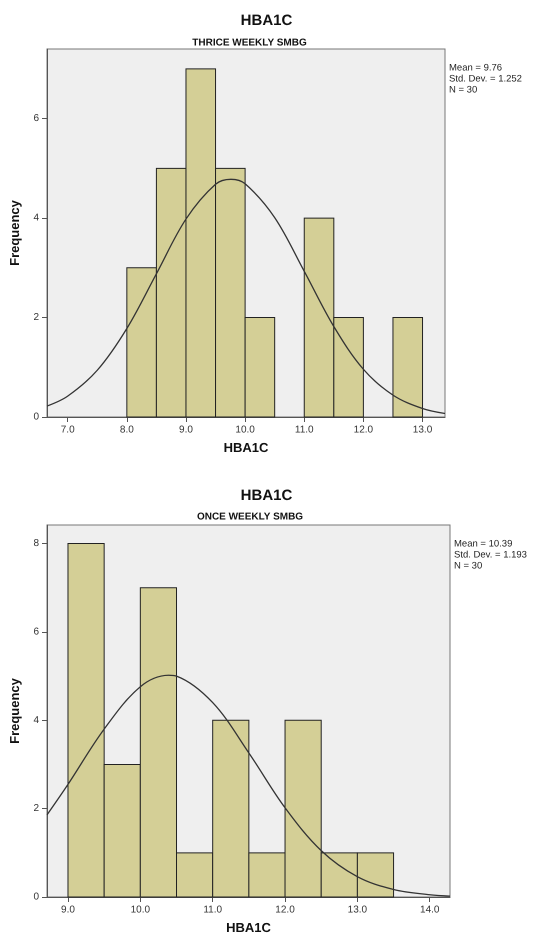 The height and width of the screenshot is (942, 533). I want to click on chart-subtitle: THRICE WEEKLY SMBG, so click(249, 43).